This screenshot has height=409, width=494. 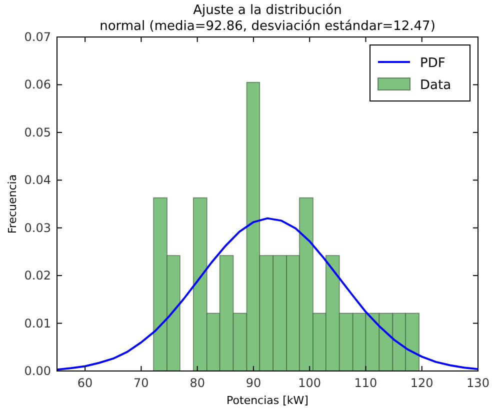 What do you see at coordinates (37, 132) in the screenshot?
I see `y-tick-label: 0.05` at bounding box center [37, 132].